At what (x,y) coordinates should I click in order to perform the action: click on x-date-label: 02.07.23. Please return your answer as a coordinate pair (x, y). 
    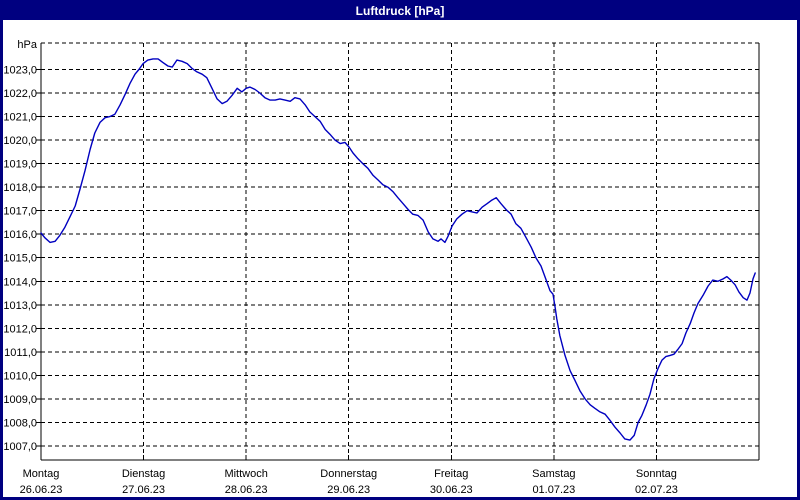
    Looking at the image, I should click on (656, 490).